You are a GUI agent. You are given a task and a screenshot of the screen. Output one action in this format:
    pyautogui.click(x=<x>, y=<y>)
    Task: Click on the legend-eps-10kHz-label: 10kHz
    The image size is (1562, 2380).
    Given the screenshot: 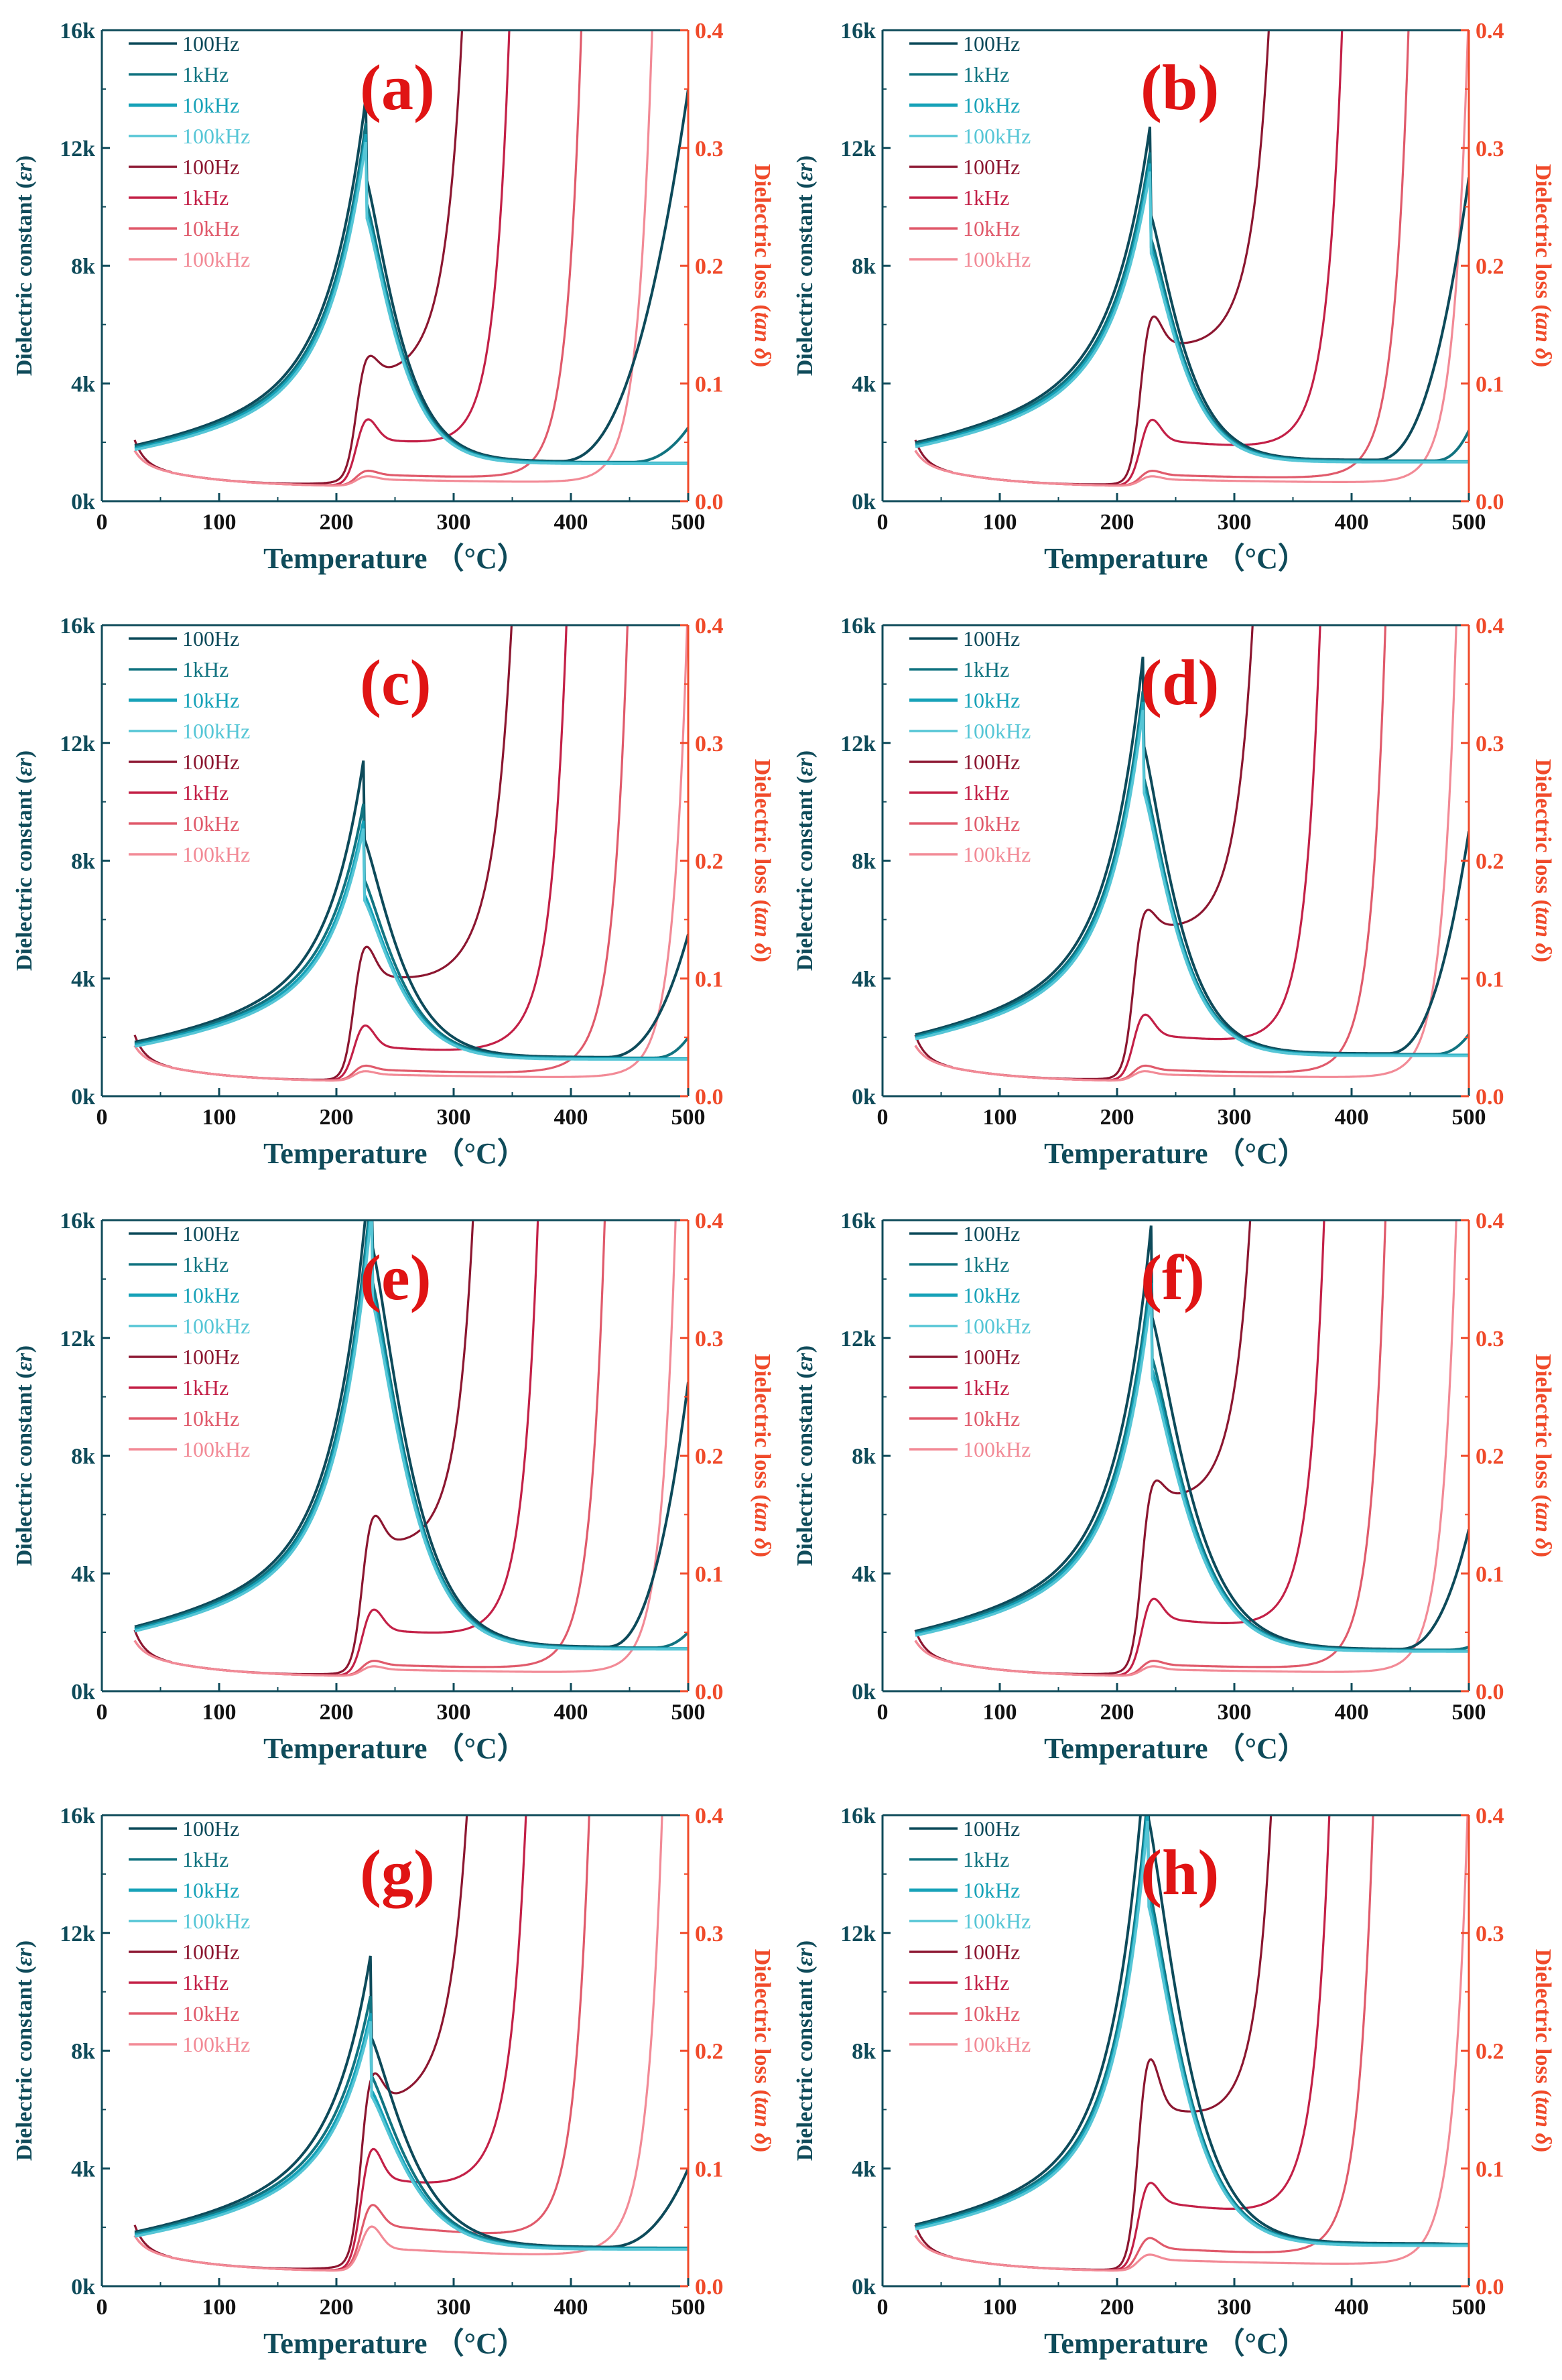 What is the action you would take?
    pyautogui.click(x=991, y=105)
    